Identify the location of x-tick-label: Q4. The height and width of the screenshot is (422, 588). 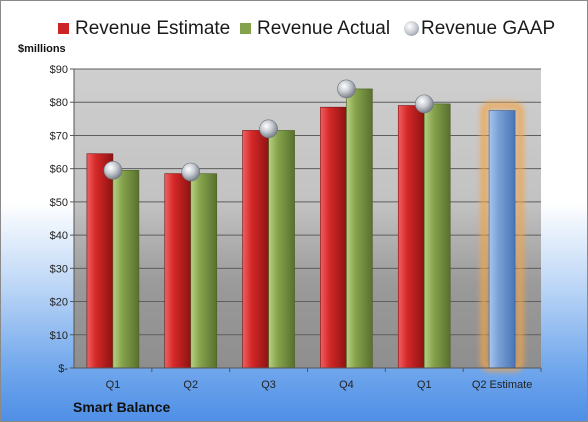
(346, 385).